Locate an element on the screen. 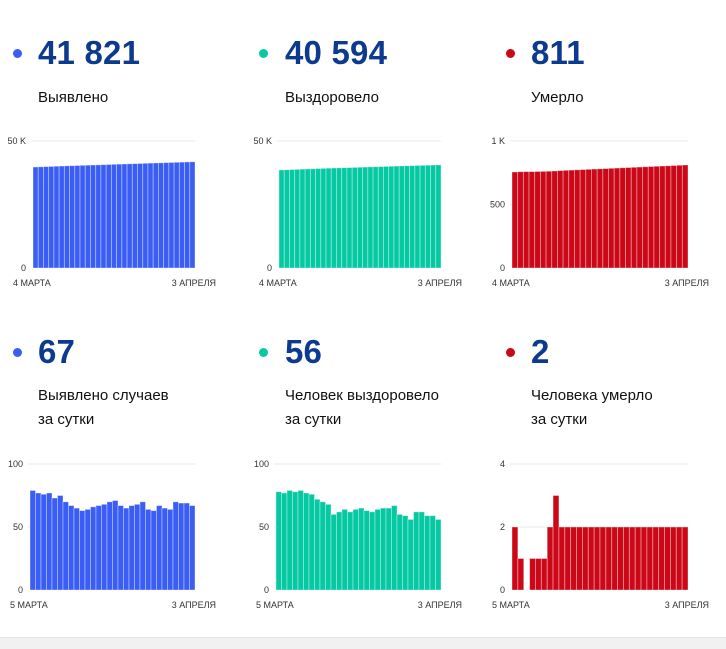  deaths-total-value: 811 is located at coordinates (558, 52).